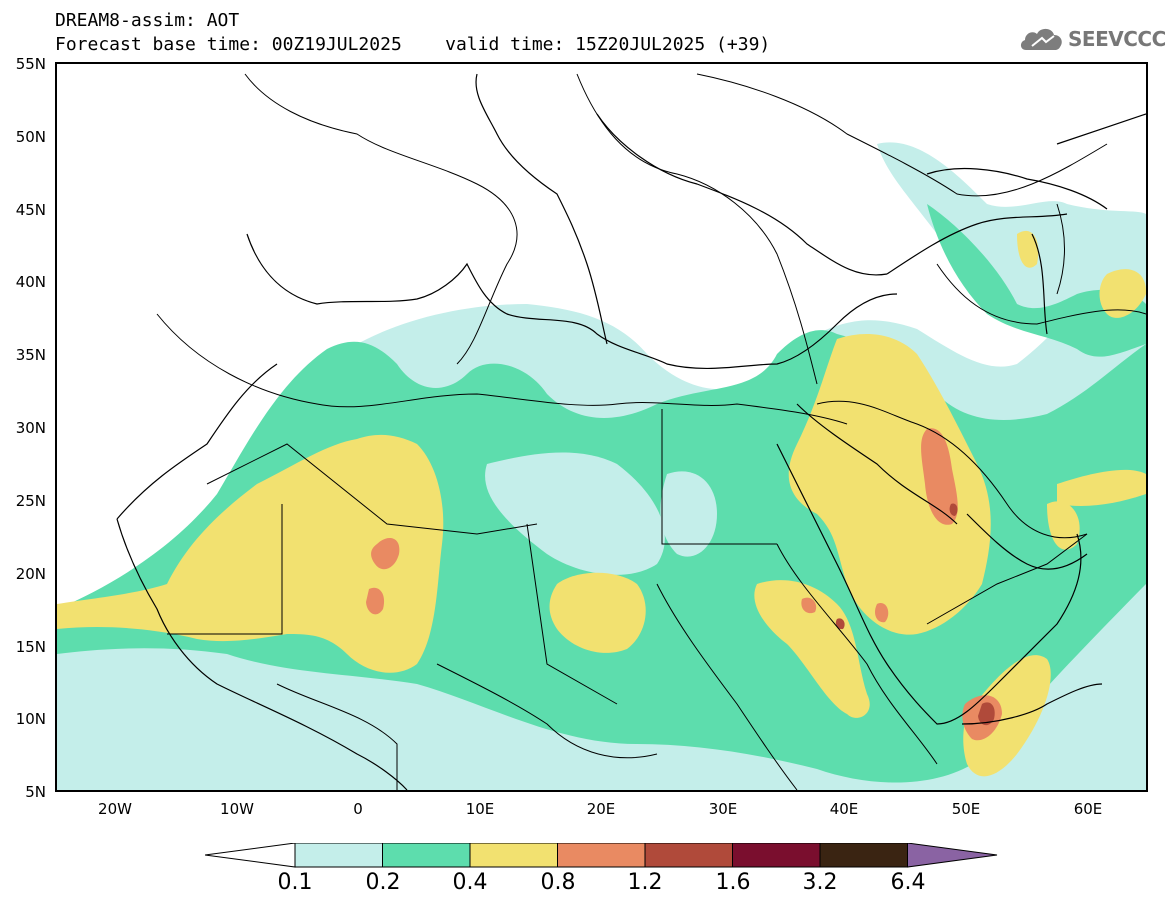  Describe the element at coordinates (645, 882) in the screenshot. I see `colorbar-label: 1.2` at that location.